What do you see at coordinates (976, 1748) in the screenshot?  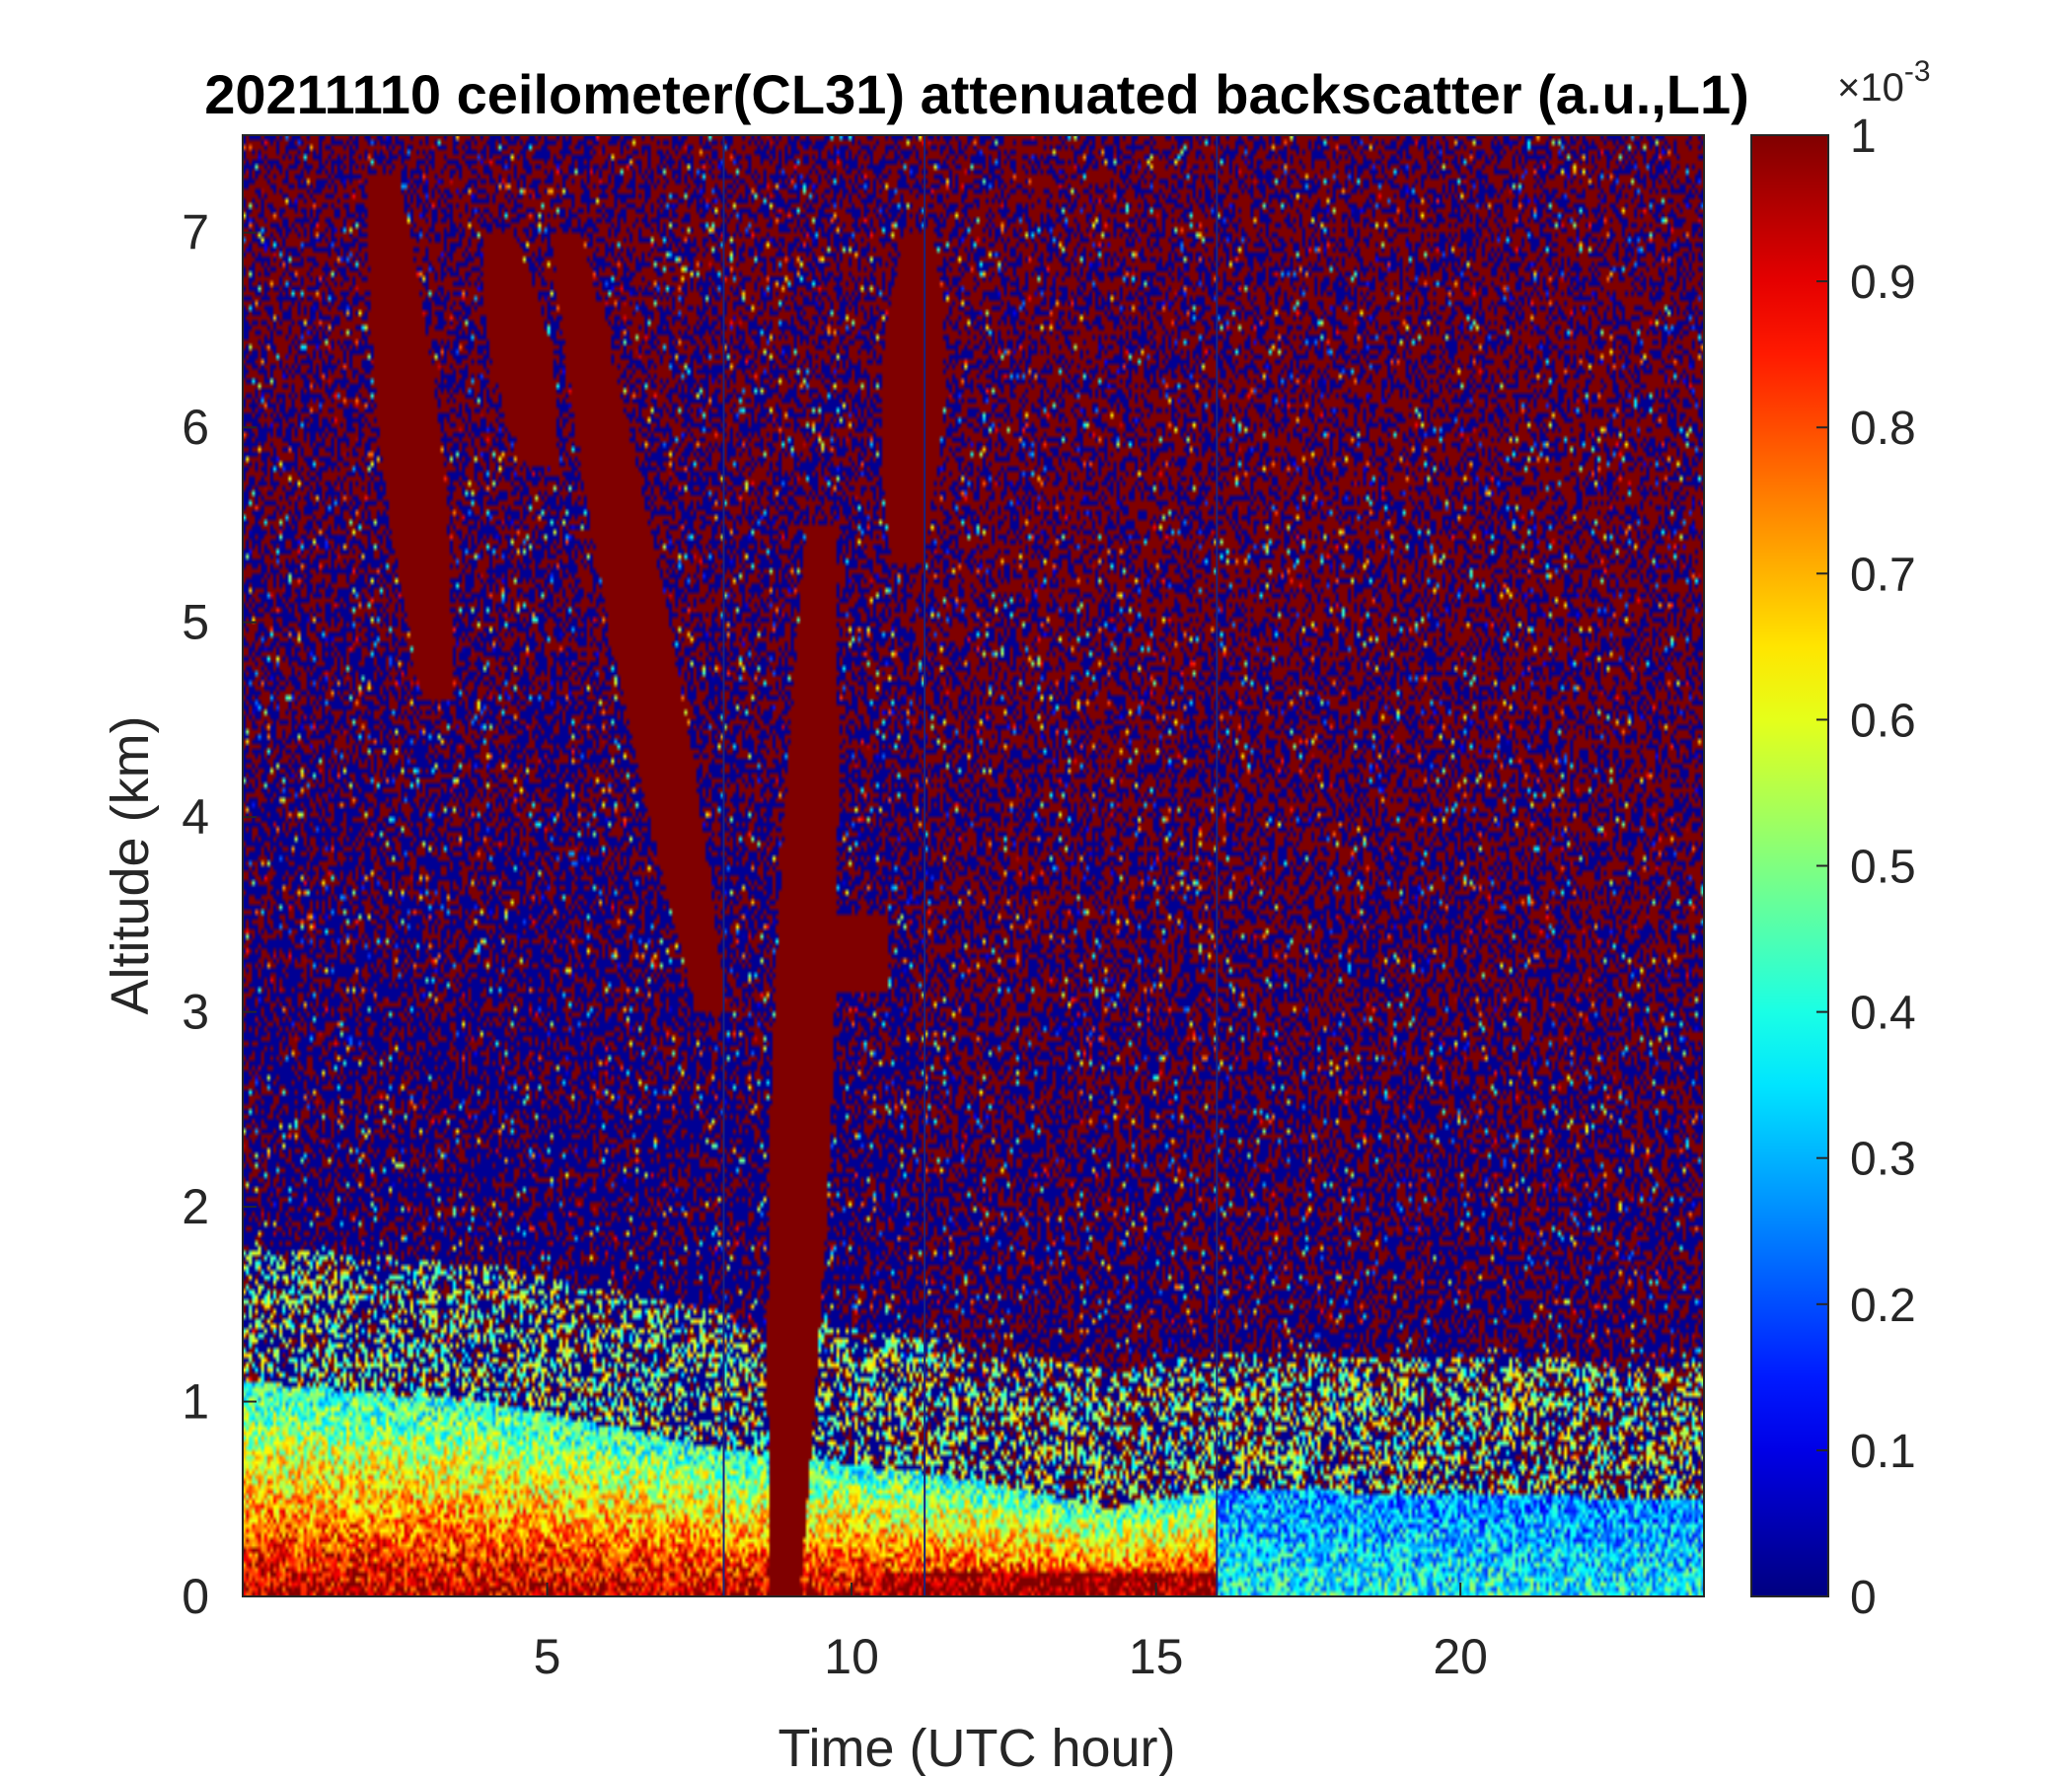 I see `x-axis-label: Time (UTC hour)` at bounding box center [976, 1748].